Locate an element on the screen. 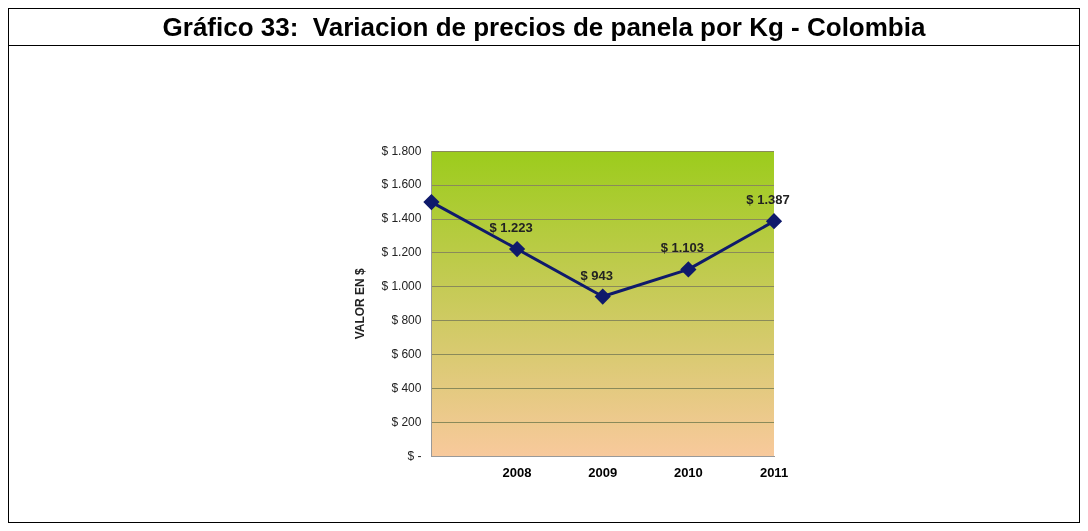 The image size is (1088, 531). text: $ 943 is located at coordinates (596, 275).